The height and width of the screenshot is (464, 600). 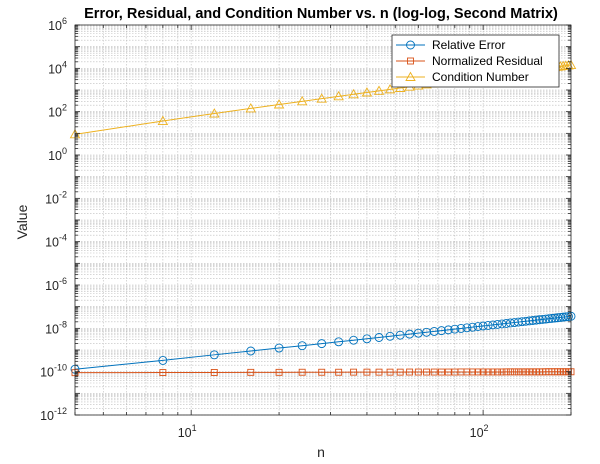 What do you see at coordinates (56, 241) in the screenshot?
I see `y-tick-label: 10⁻⁴` at bounding box center [56, 241].